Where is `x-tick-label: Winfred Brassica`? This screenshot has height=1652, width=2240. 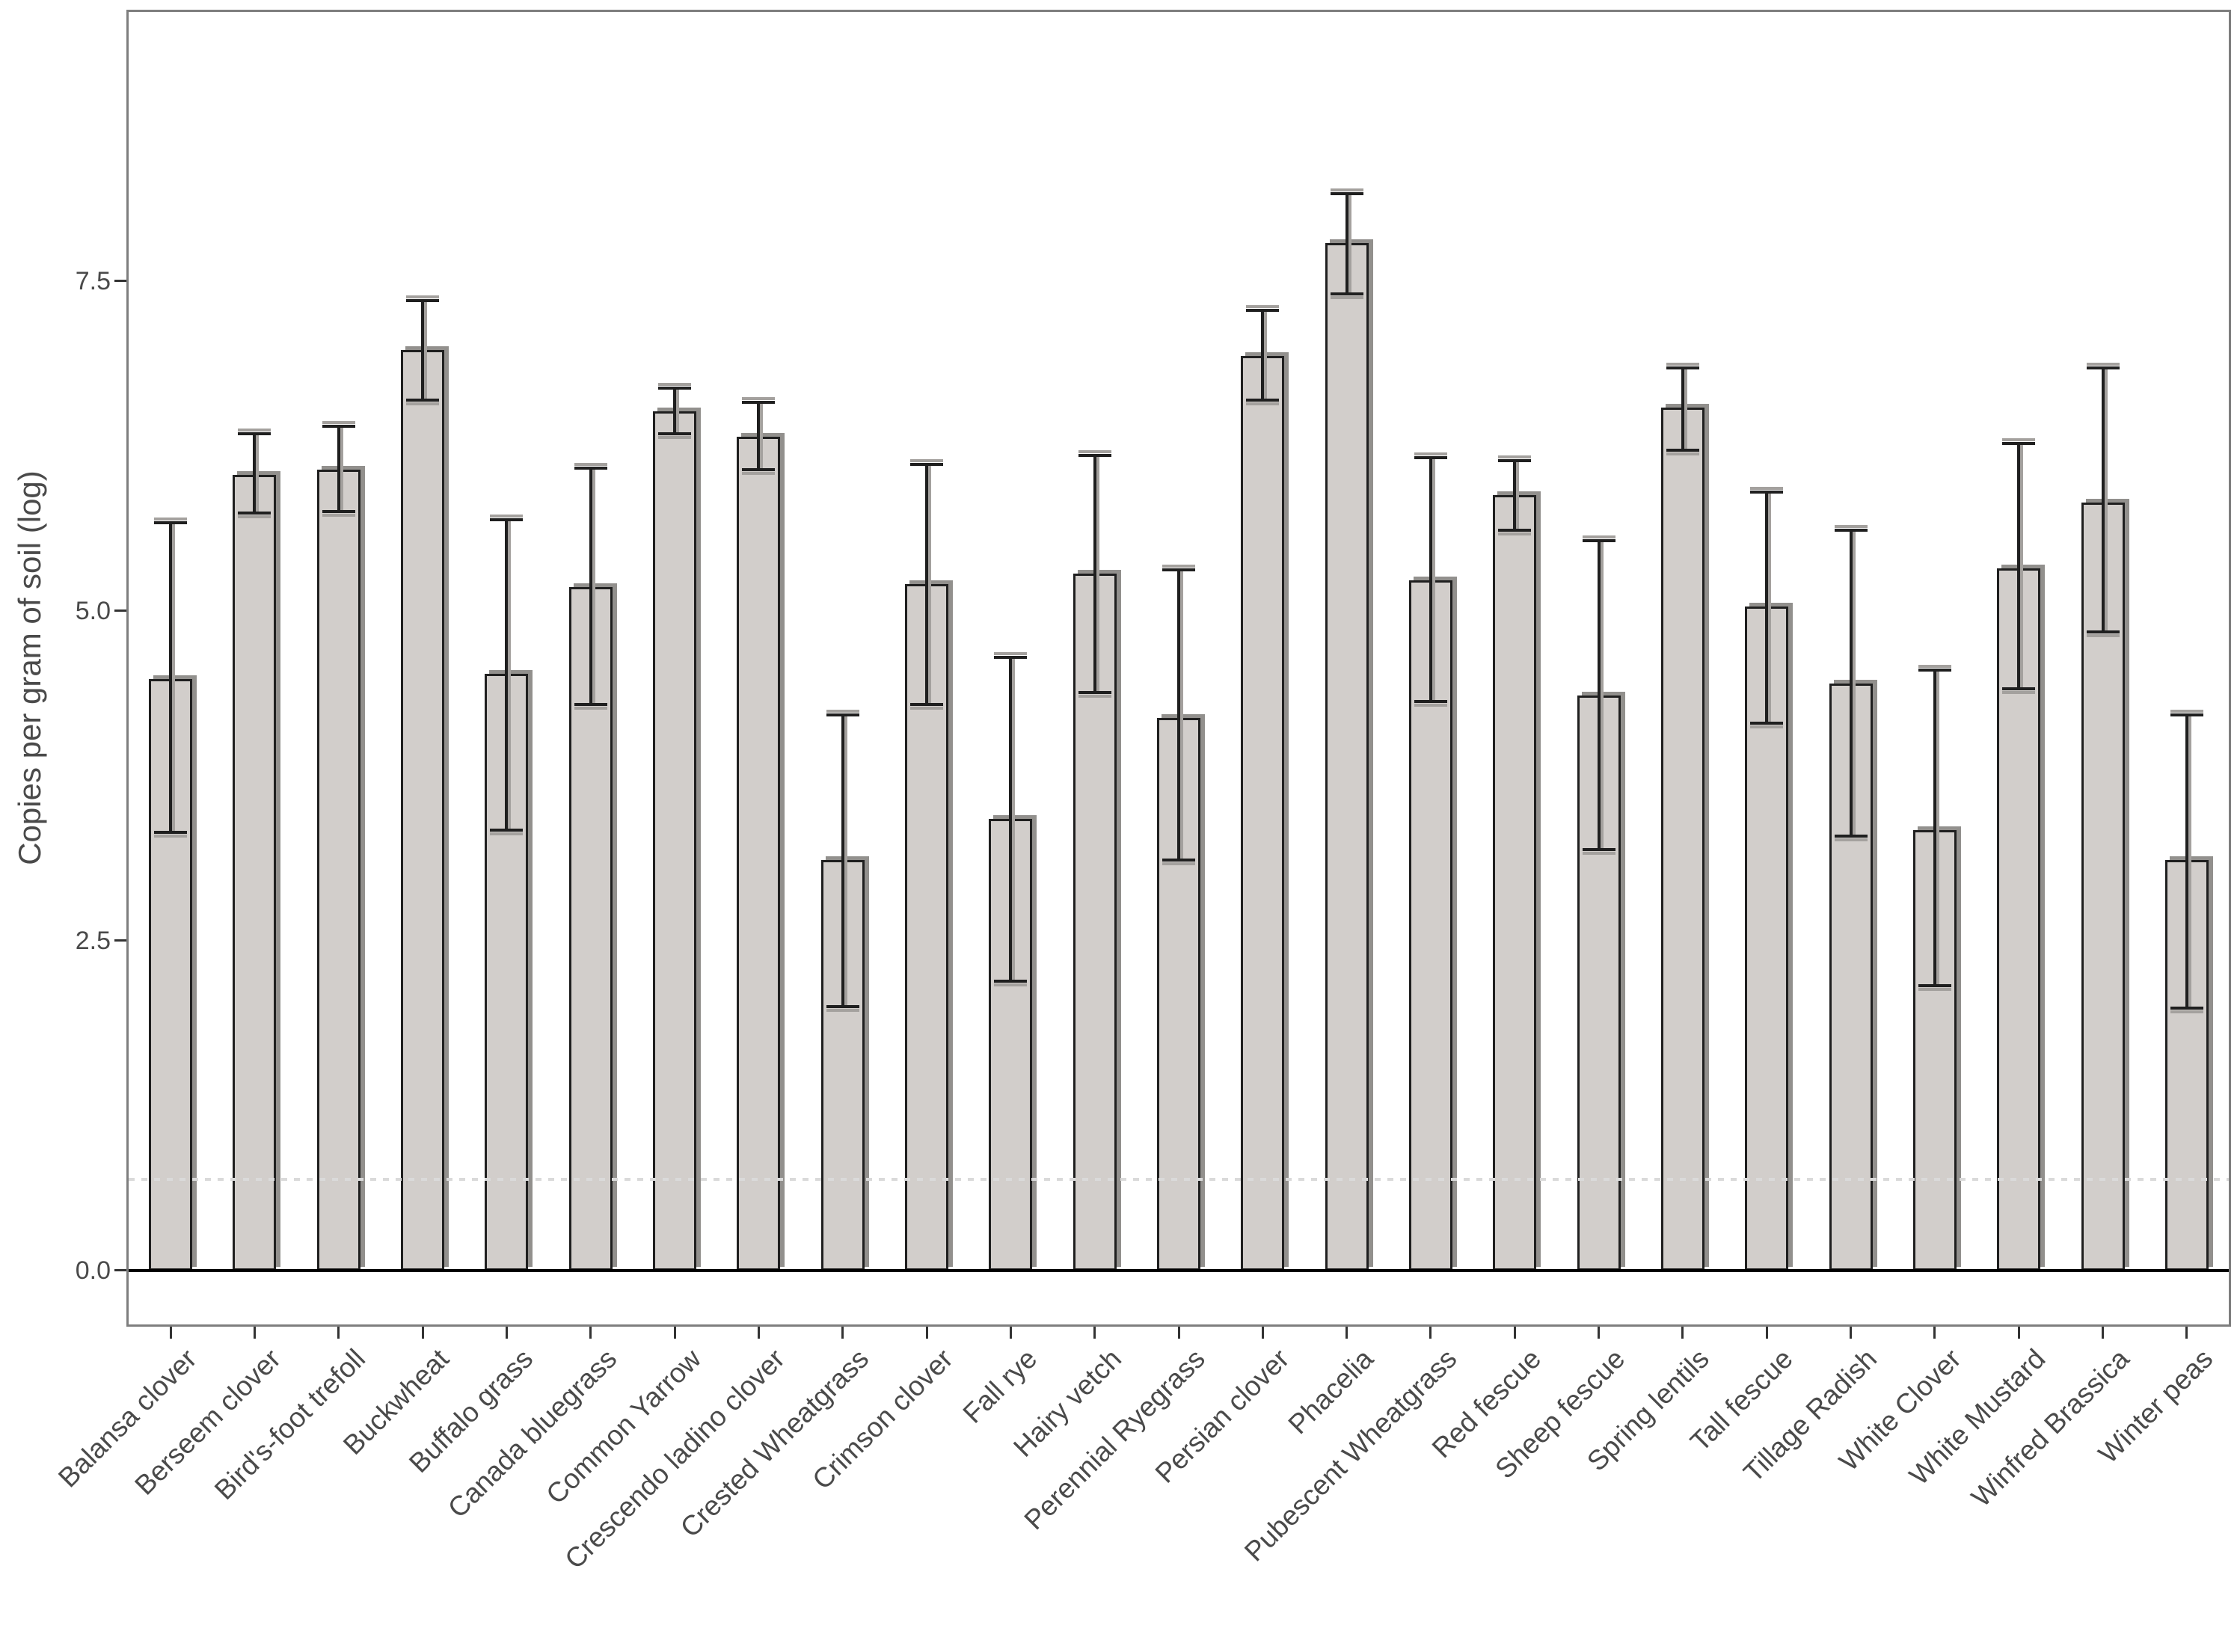 x-tick-label: Winfred Brassica is located at coordinates (2050, 1428).